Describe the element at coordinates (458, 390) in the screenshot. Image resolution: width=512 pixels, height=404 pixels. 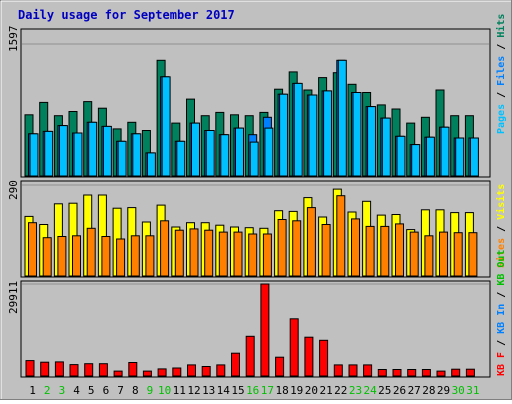
I see `x-tick-label-30: 30` at that location.